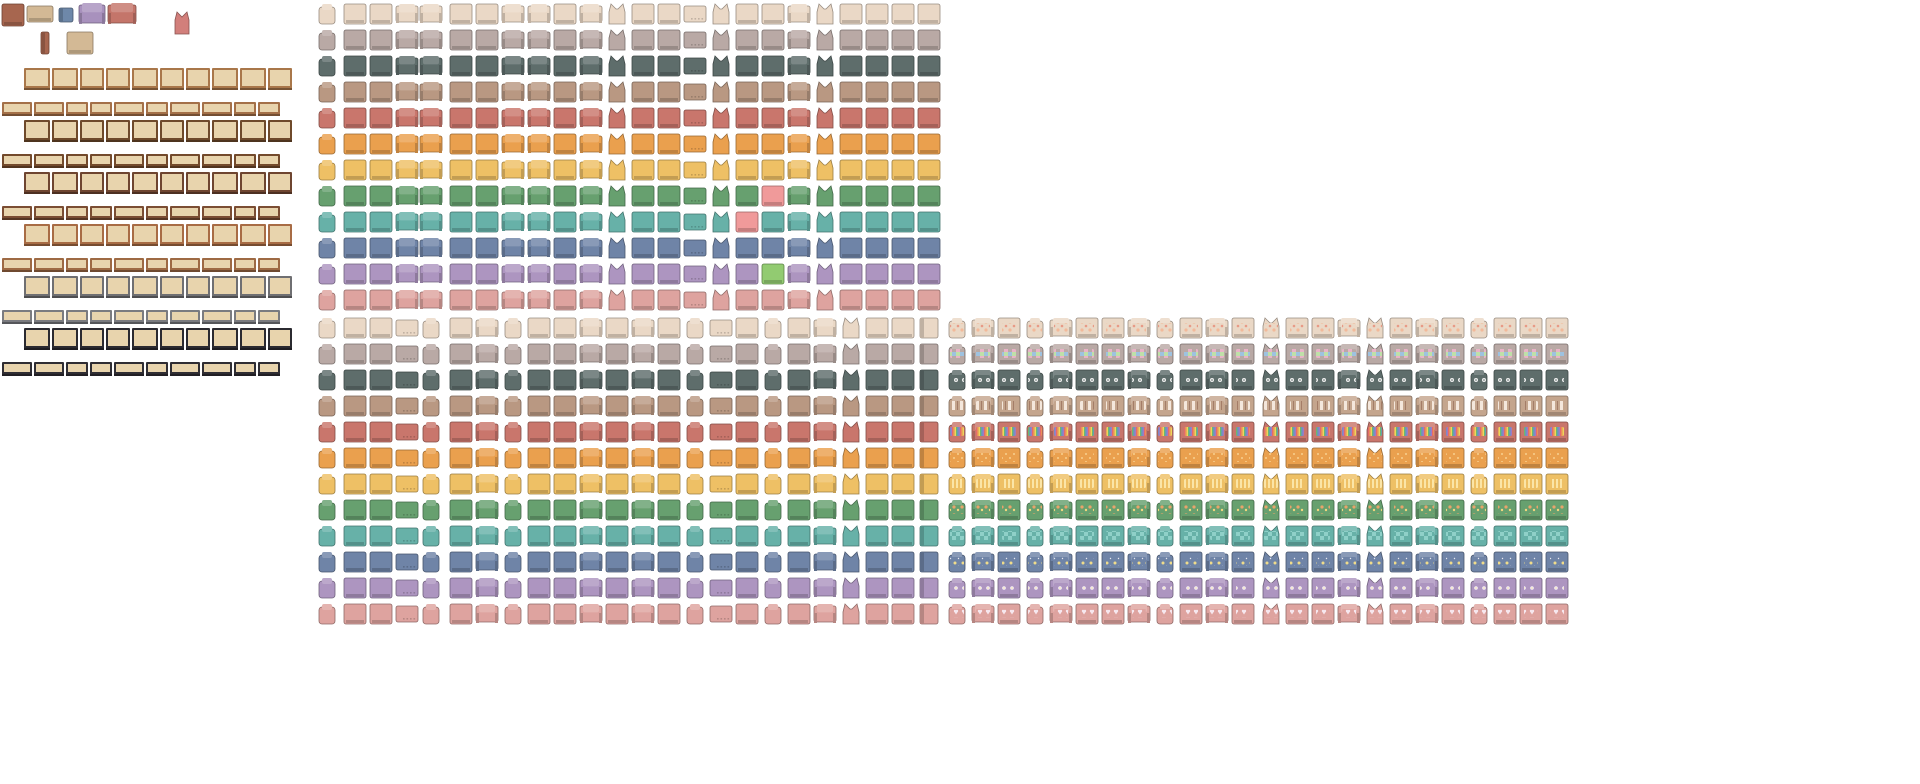 The width and height of the screenshot is (1920, 784). What do you see at coordinates (141, 213) in the screenshot?
I see `crib-row` at bounding box center [141, 213].